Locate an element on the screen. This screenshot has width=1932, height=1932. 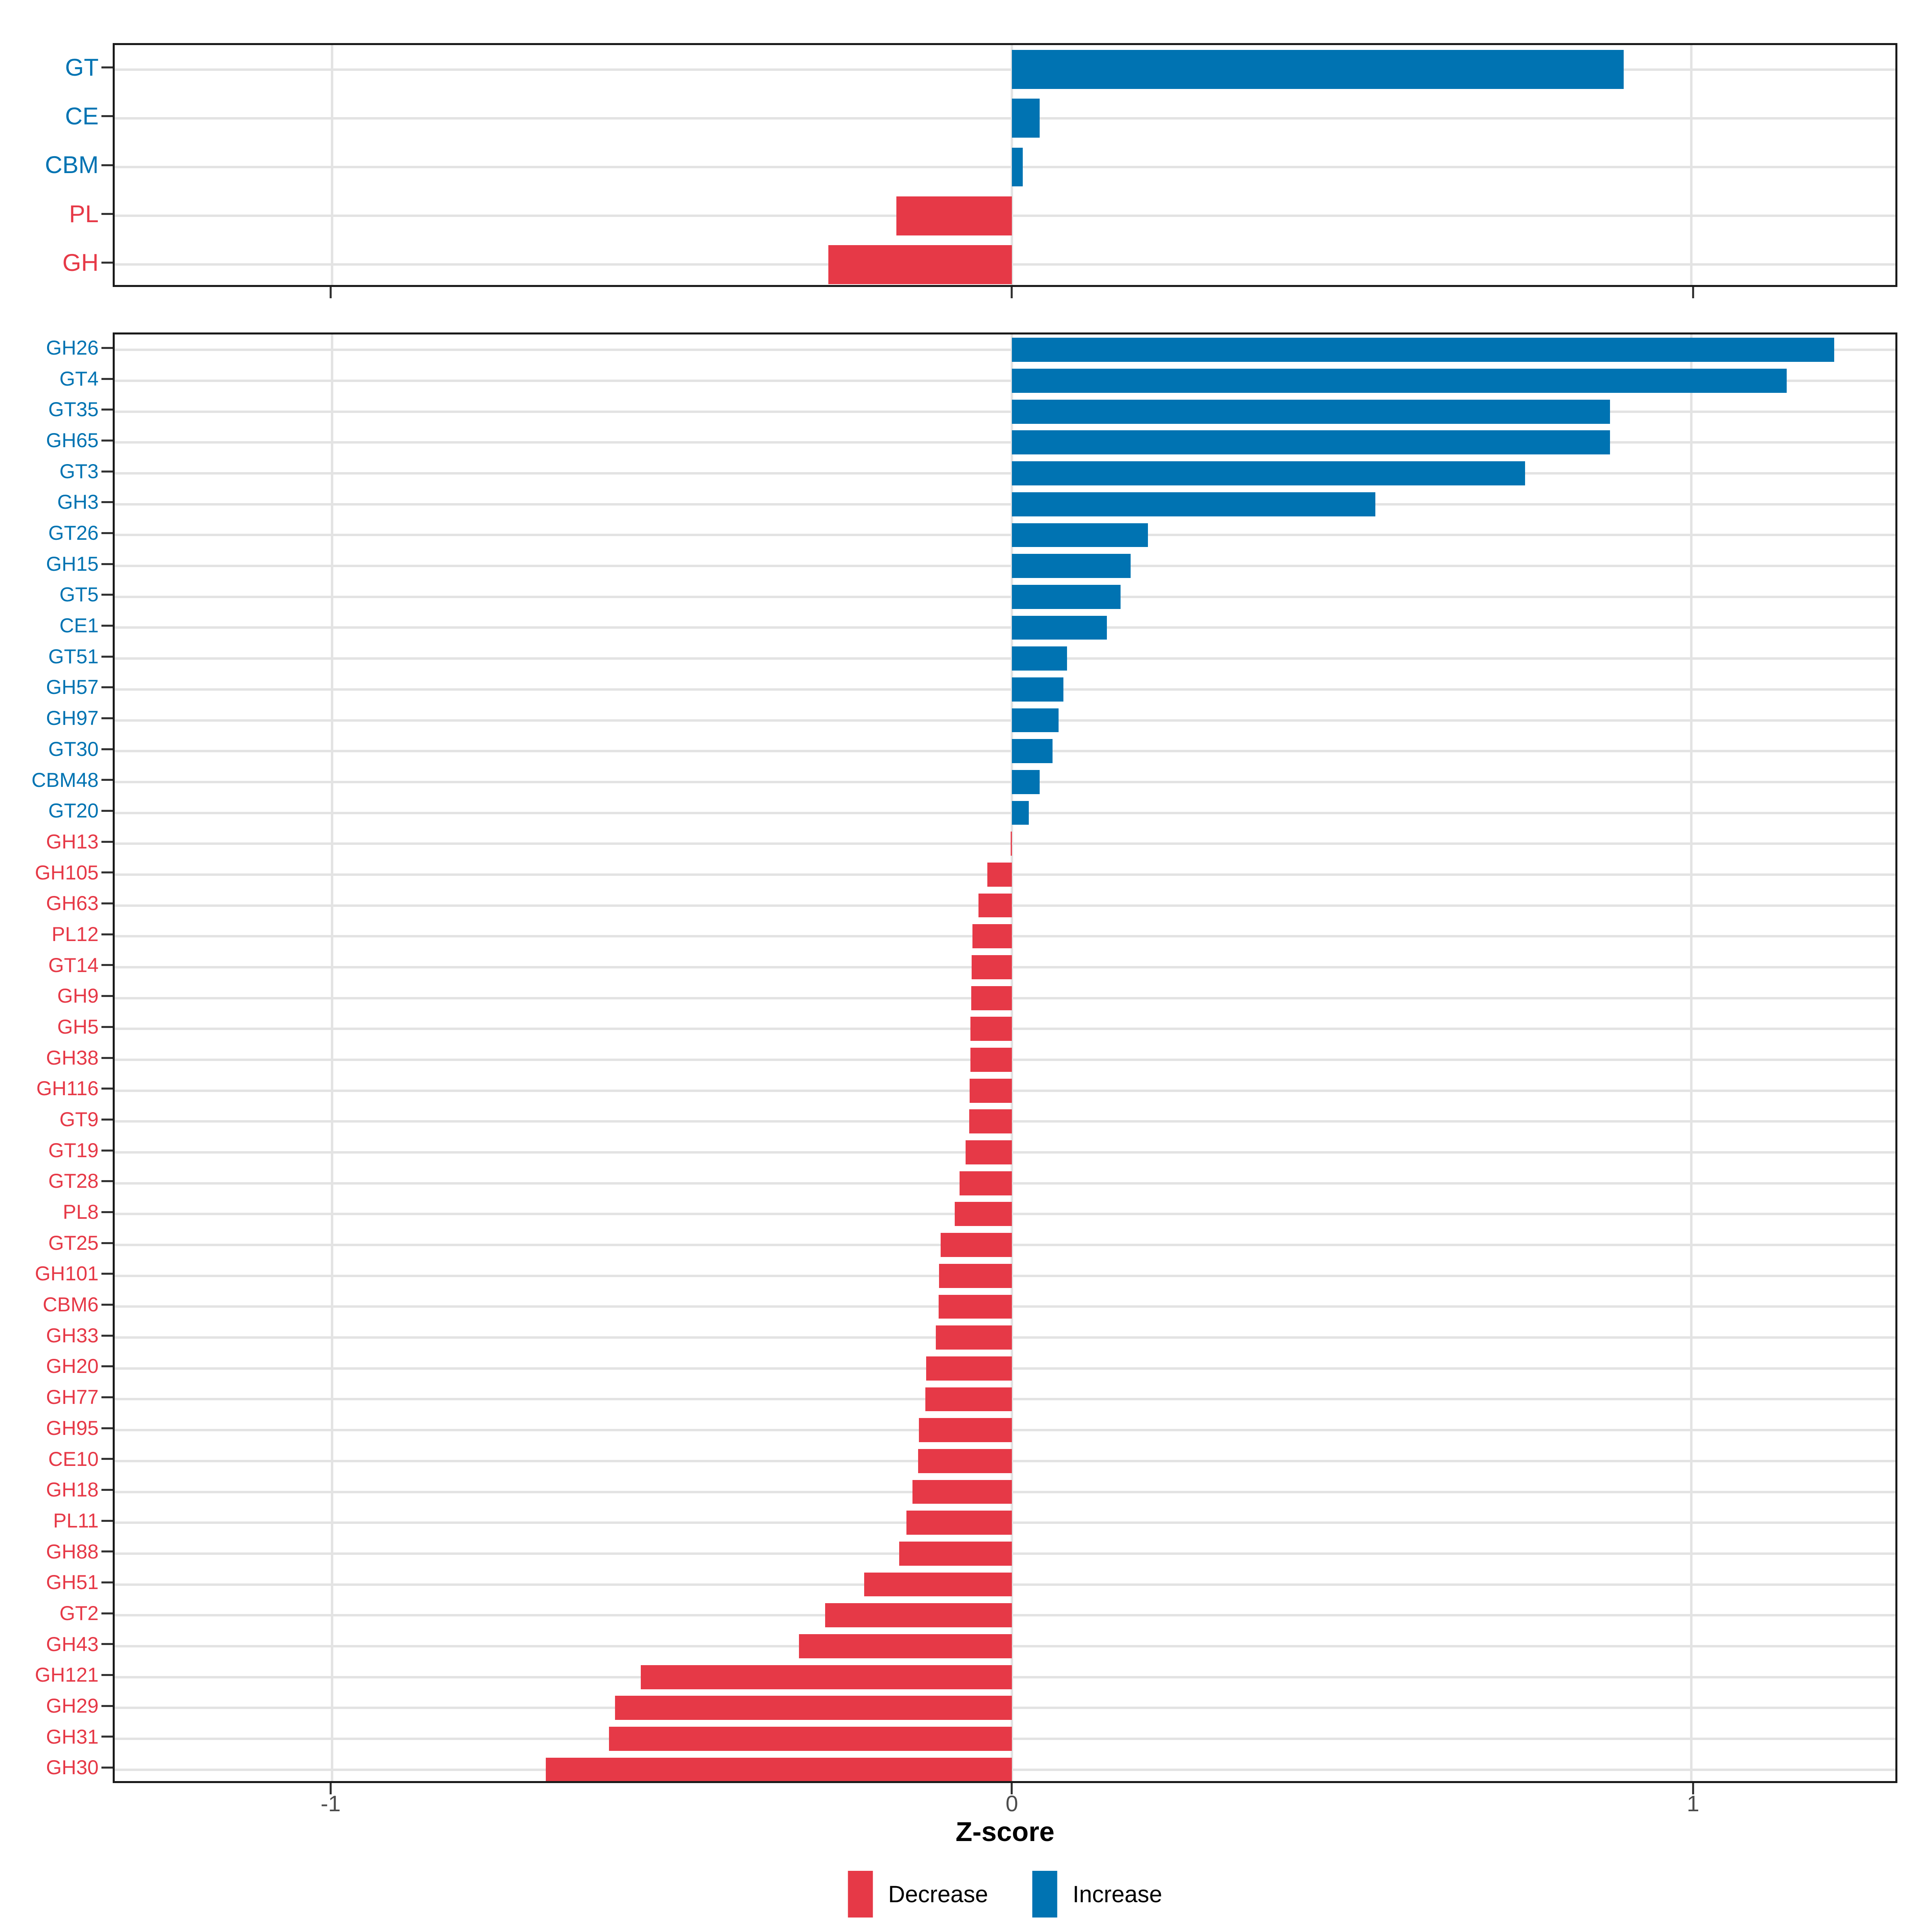
legend-key-decrease is located at coordinates (860, 1894).